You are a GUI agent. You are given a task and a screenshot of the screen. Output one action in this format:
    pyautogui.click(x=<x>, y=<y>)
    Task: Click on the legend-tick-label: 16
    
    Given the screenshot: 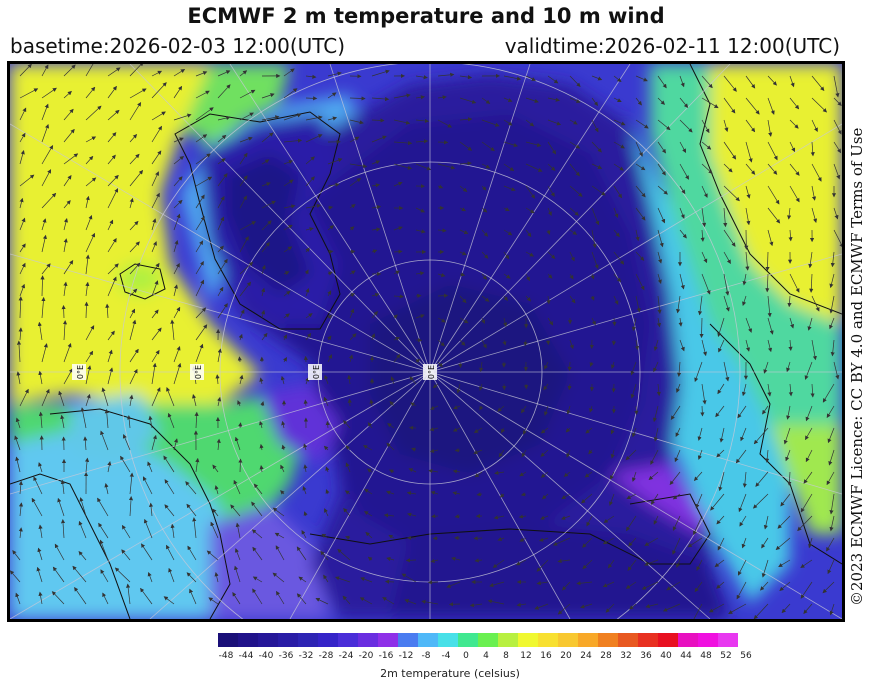 What is the action you would take?
    pyautogui.click(x=546, y=656)
    